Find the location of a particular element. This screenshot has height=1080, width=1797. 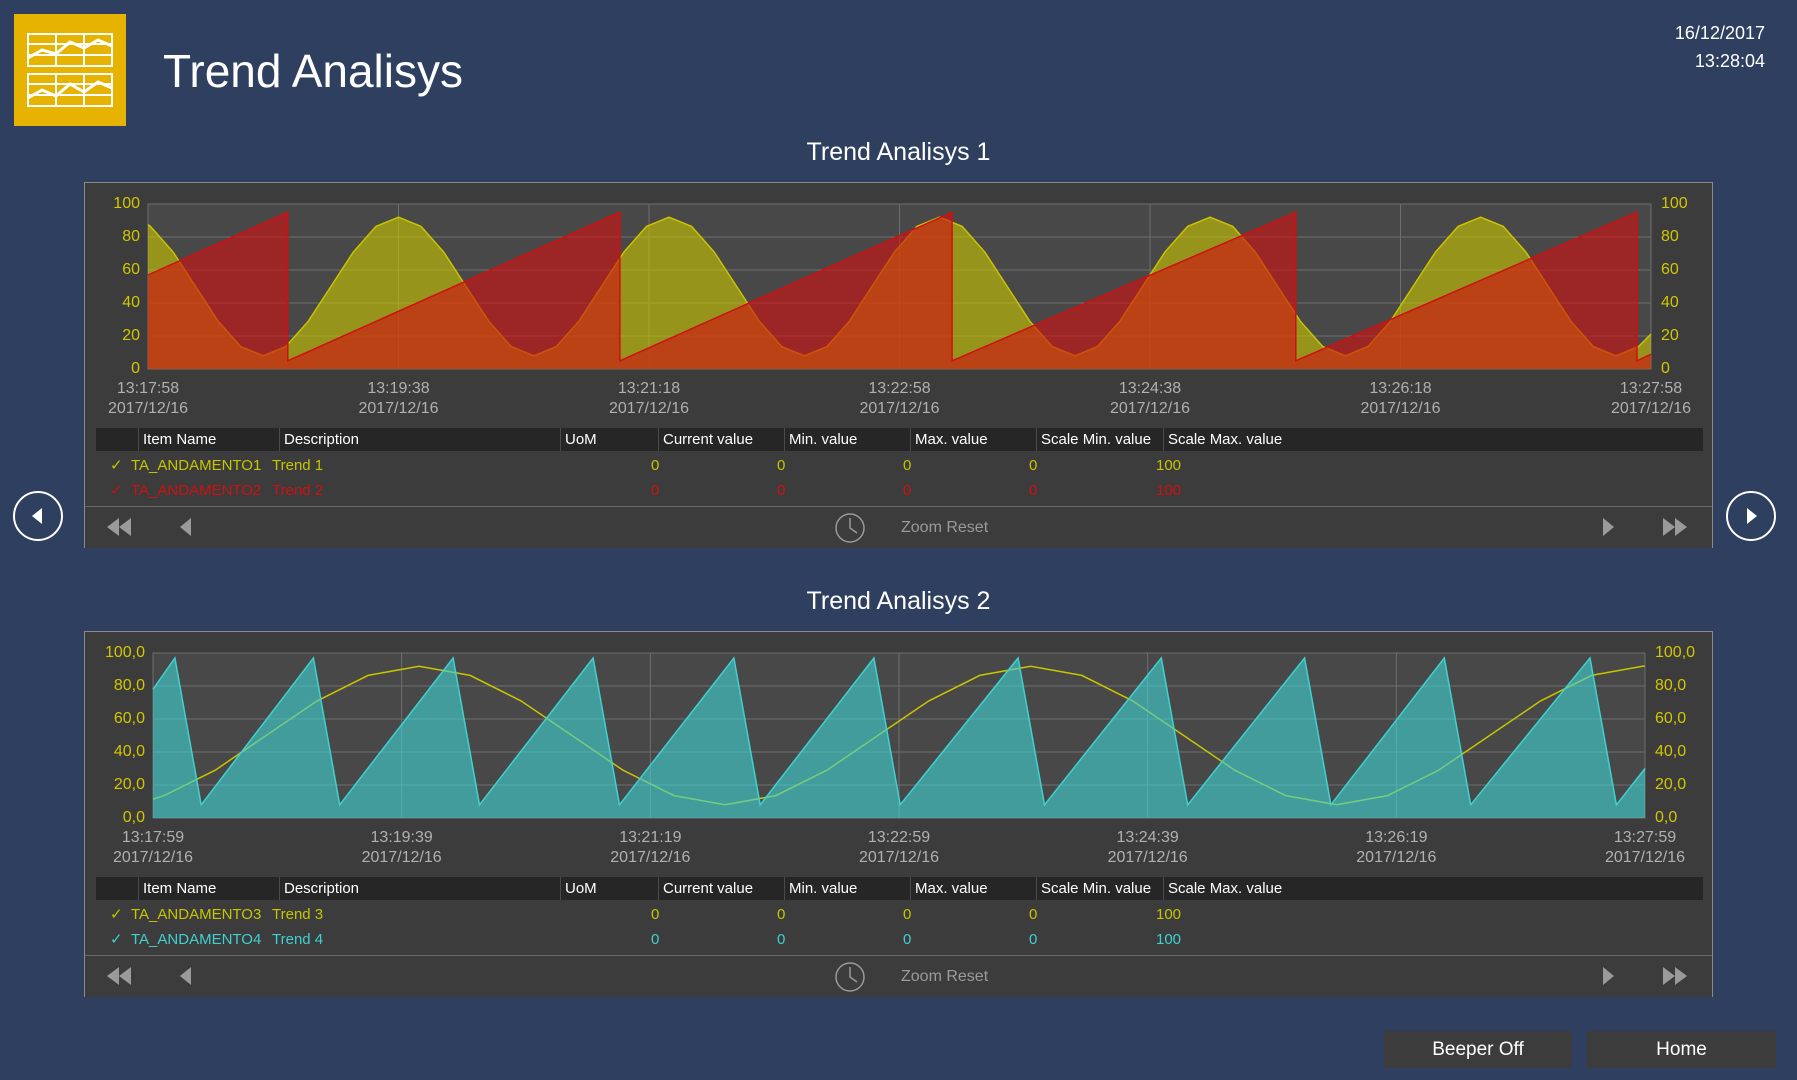

y2-tick-label: 0,0 is located at coordinates (1666, 817).